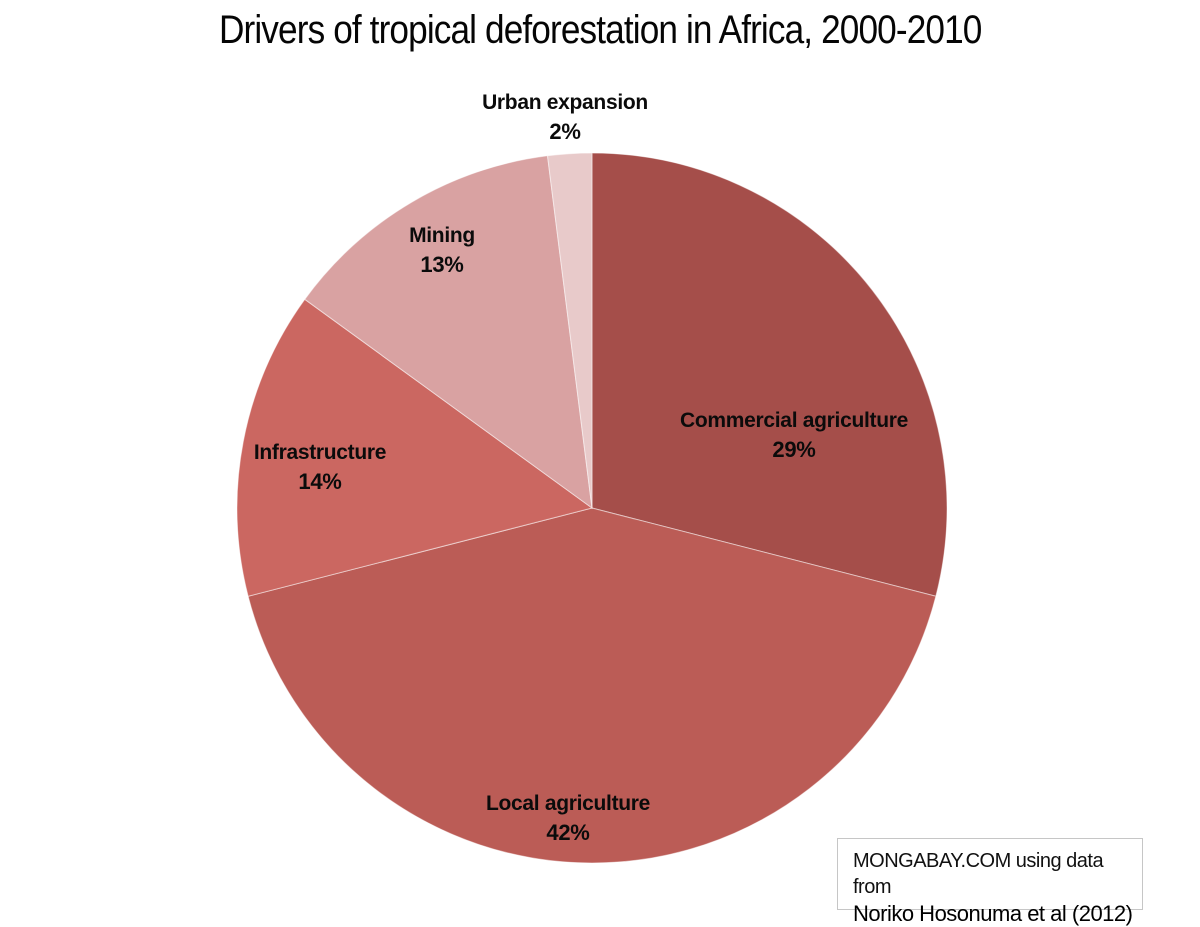 The image size is (1200, 927). I want to click on pie-slice-infrastructure, so click(415, 447).